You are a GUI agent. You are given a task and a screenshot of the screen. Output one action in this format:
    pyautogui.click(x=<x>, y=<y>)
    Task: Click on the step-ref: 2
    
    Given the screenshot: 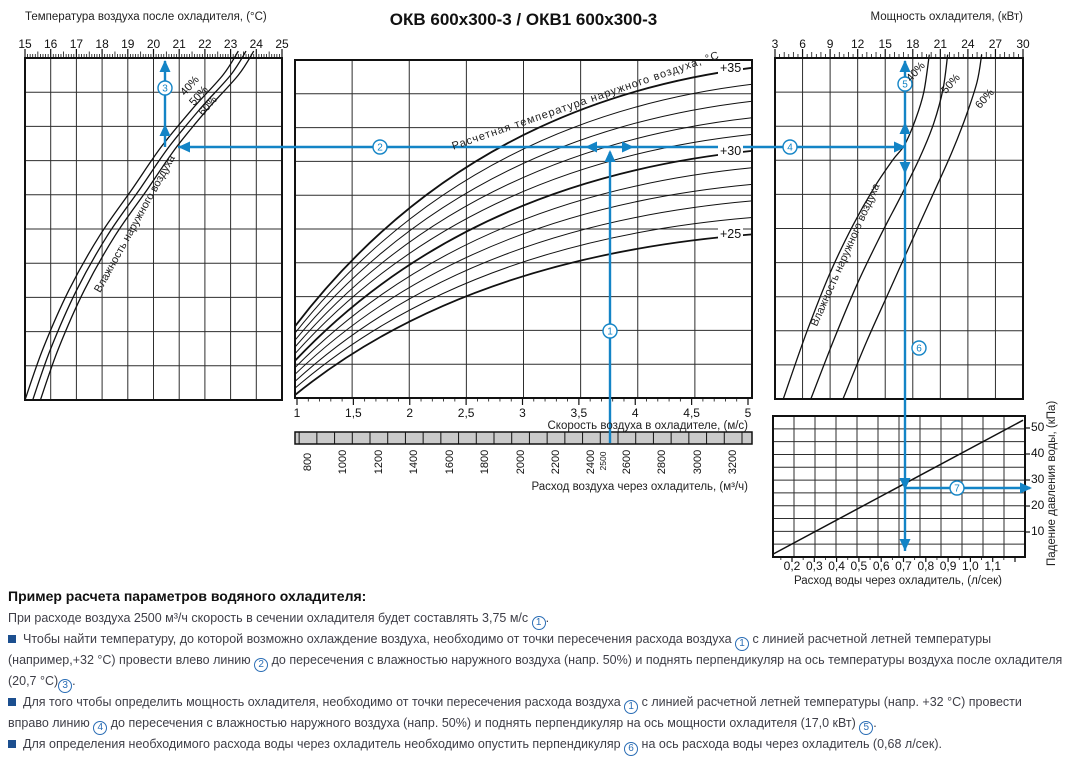 What is the action you would take?
    pyautogui.click(x=261, y=664)
    